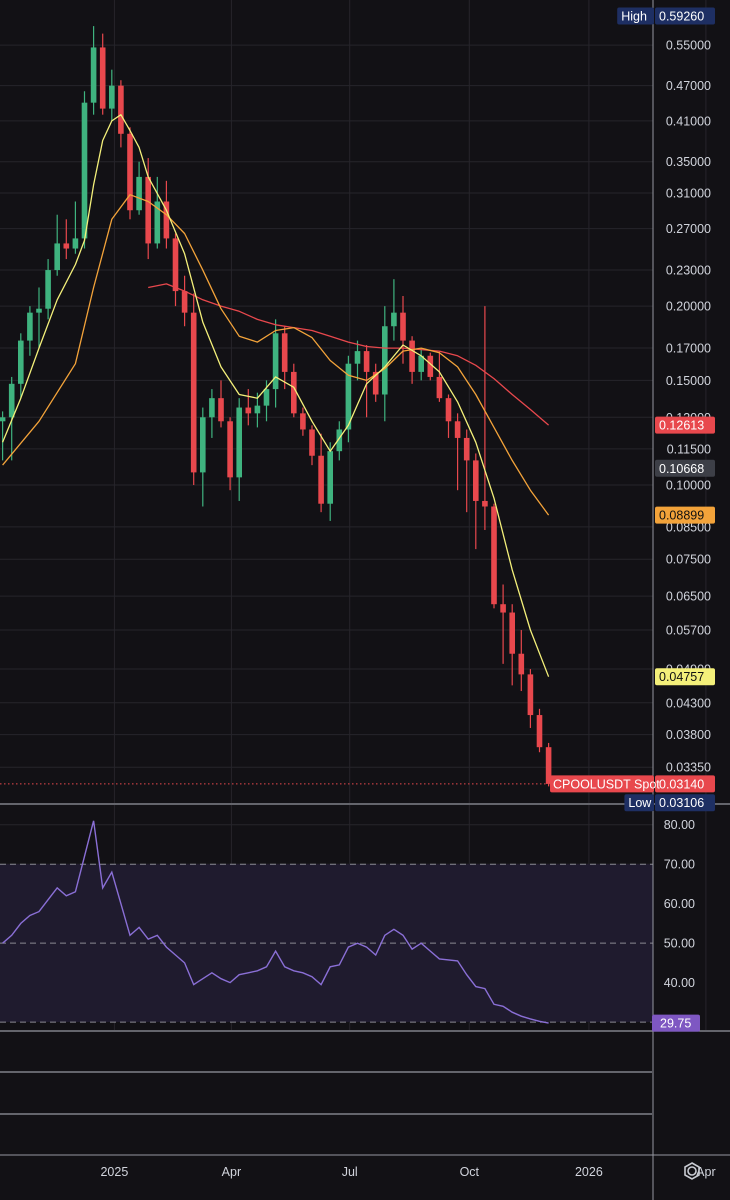 This screenshot has width=730, height=1200. I want to click on price-tag-ma-yellow: 0.04757, so click(685, 677).